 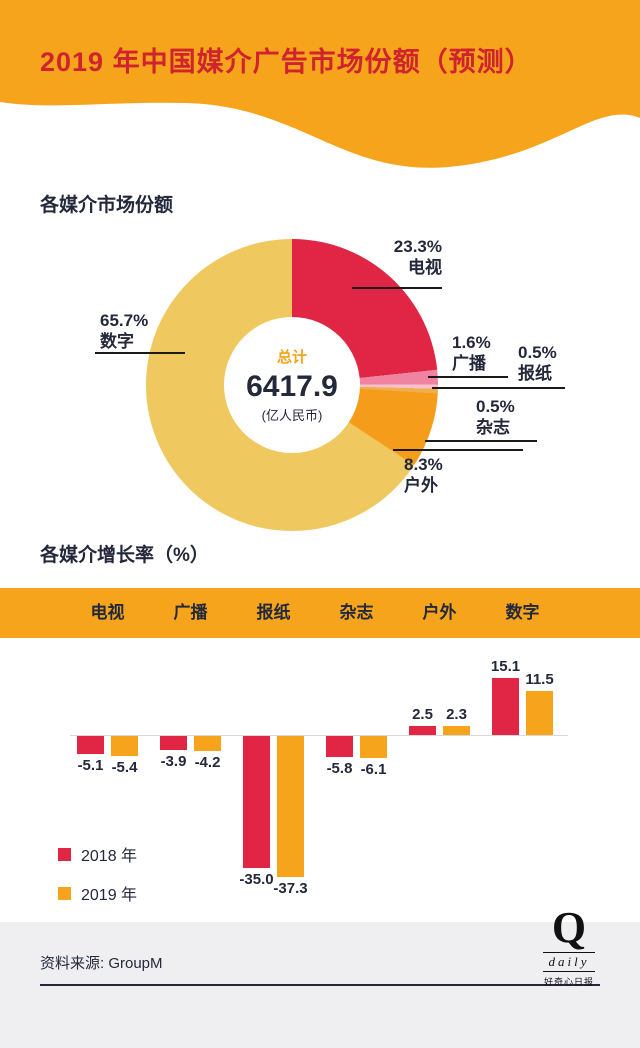 I want to click on donut-center-value: 6417.9, so click(x=292, y=386).